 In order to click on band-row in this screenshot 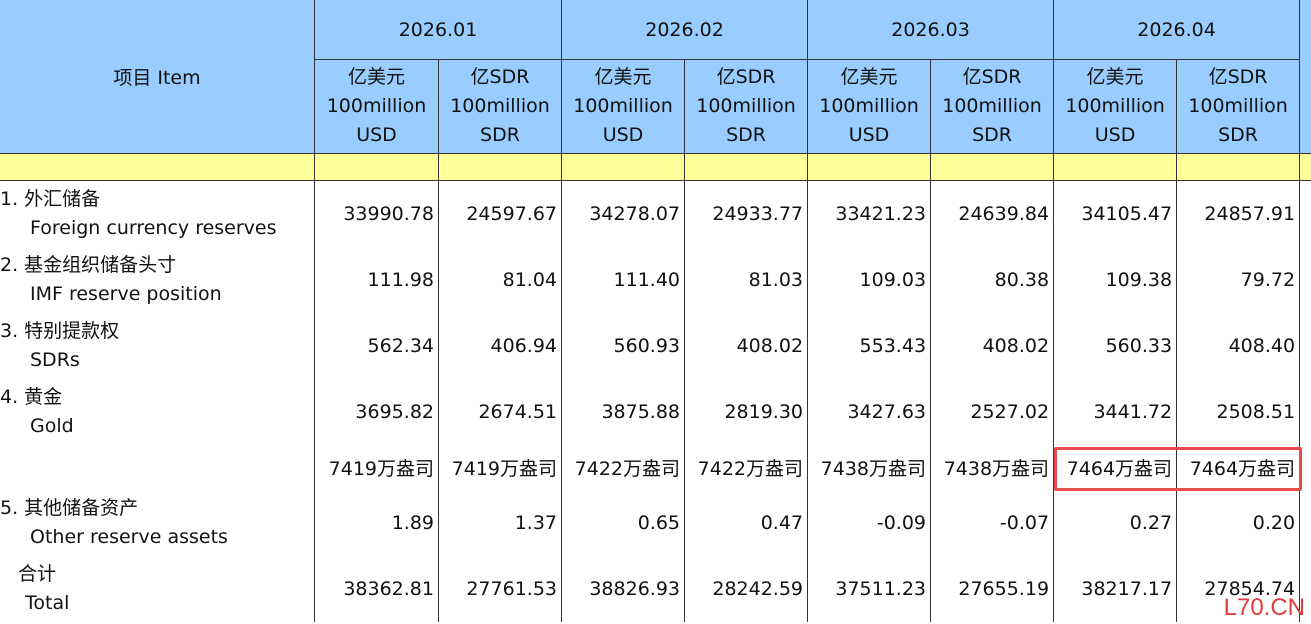, I will do `click(655, 167)`.